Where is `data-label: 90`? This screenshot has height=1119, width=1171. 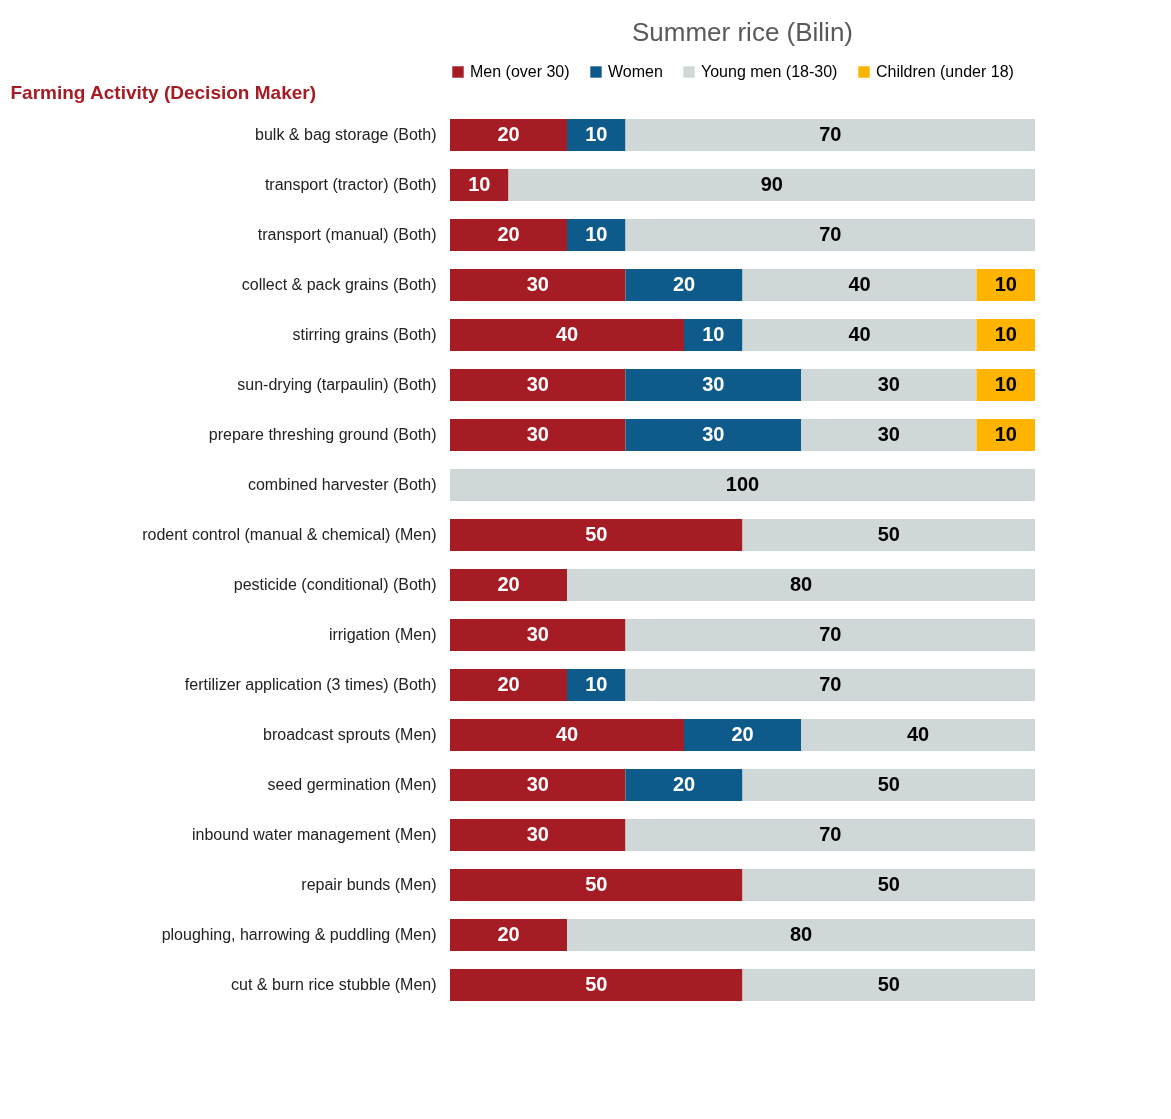 data-label: 90 is located at coordinates (771, 184).